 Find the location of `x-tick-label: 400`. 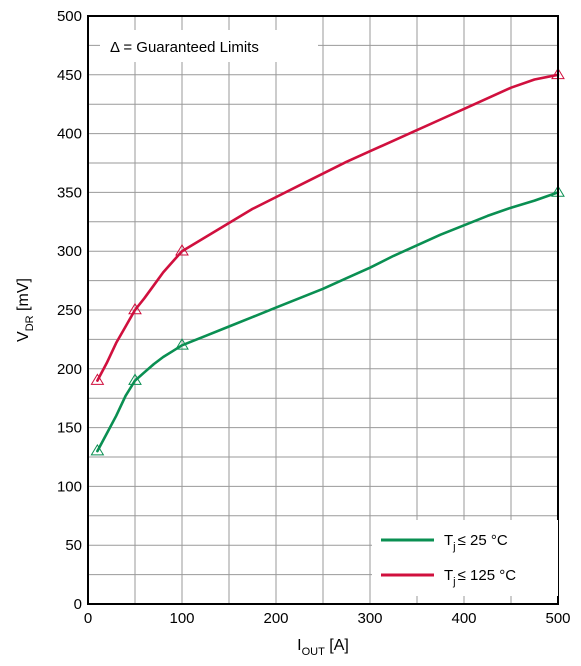

x-tick-label: 400 is located at coordinates (463, 618).